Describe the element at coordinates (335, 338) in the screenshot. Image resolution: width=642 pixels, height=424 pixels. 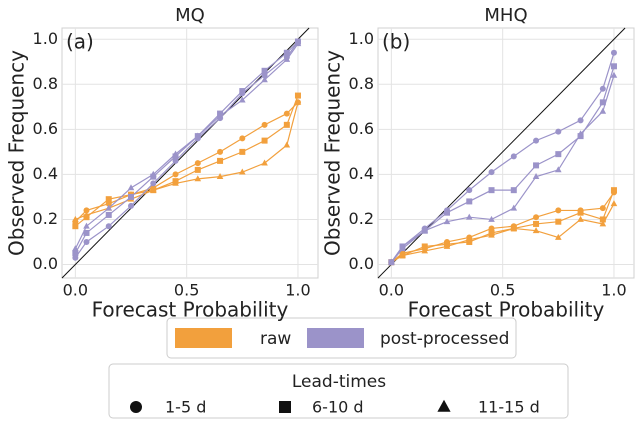
I see `legend-swatch` at that location.